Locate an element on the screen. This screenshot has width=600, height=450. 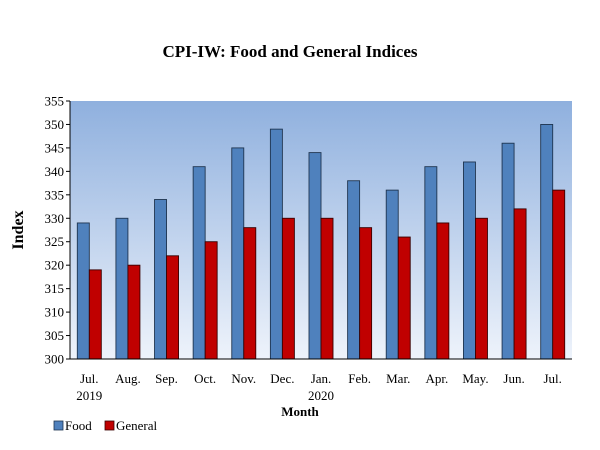
y-tick-label: 345 is located at coordinates (55, 147).